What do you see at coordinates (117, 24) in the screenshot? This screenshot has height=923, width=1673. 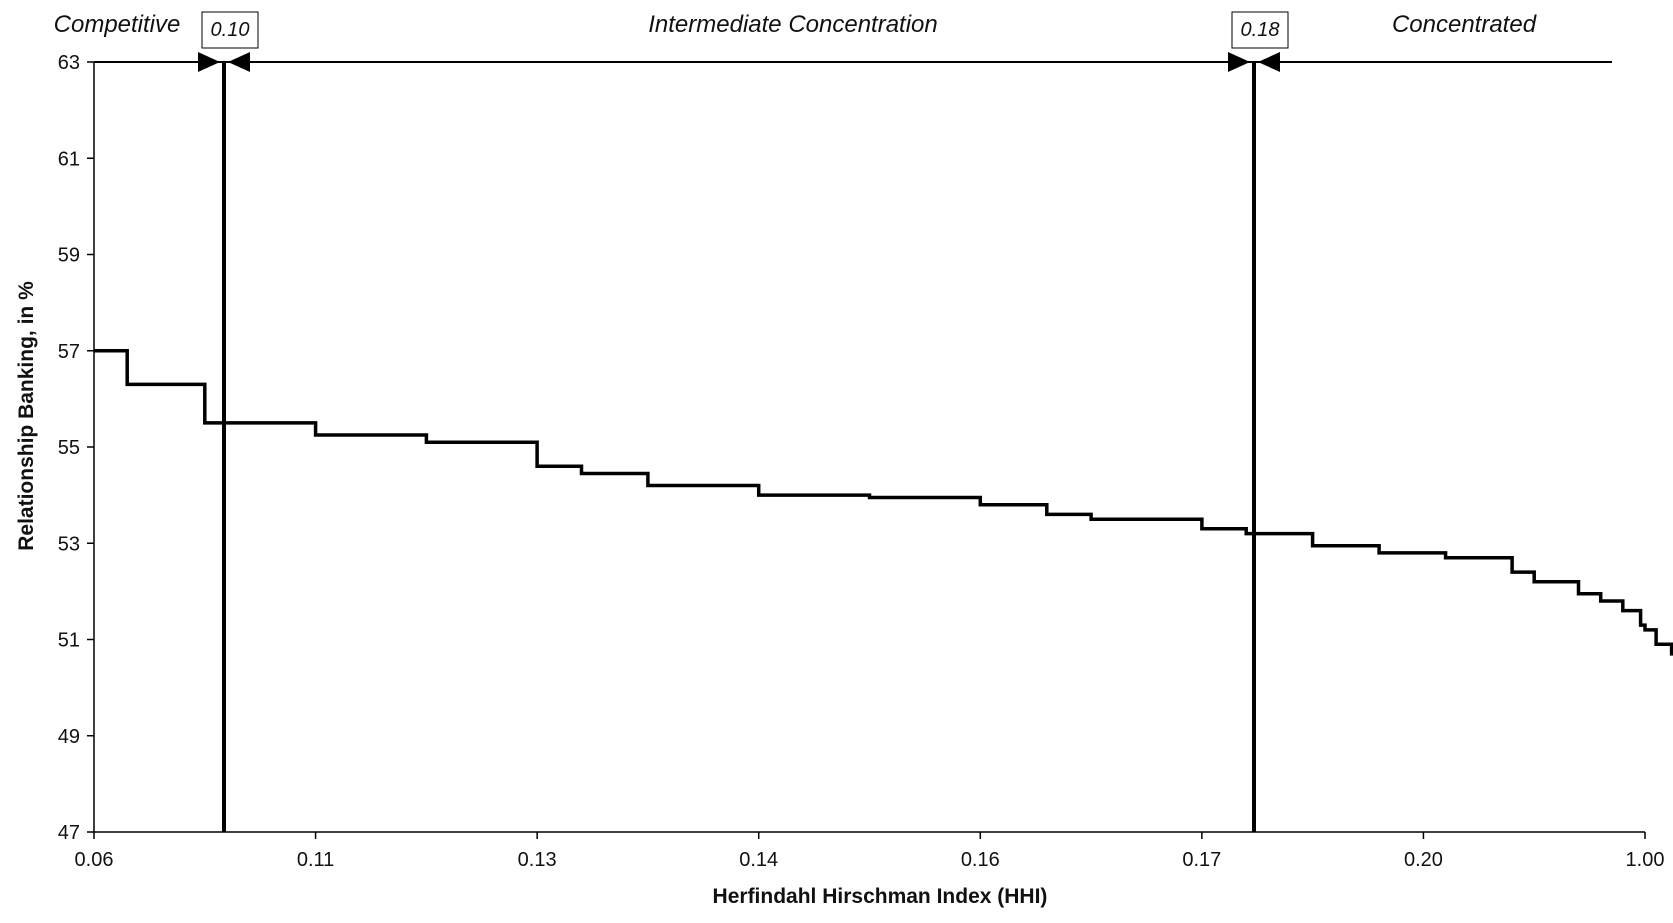 I see `region-label: Competitive` at bounding box center [117, 24].